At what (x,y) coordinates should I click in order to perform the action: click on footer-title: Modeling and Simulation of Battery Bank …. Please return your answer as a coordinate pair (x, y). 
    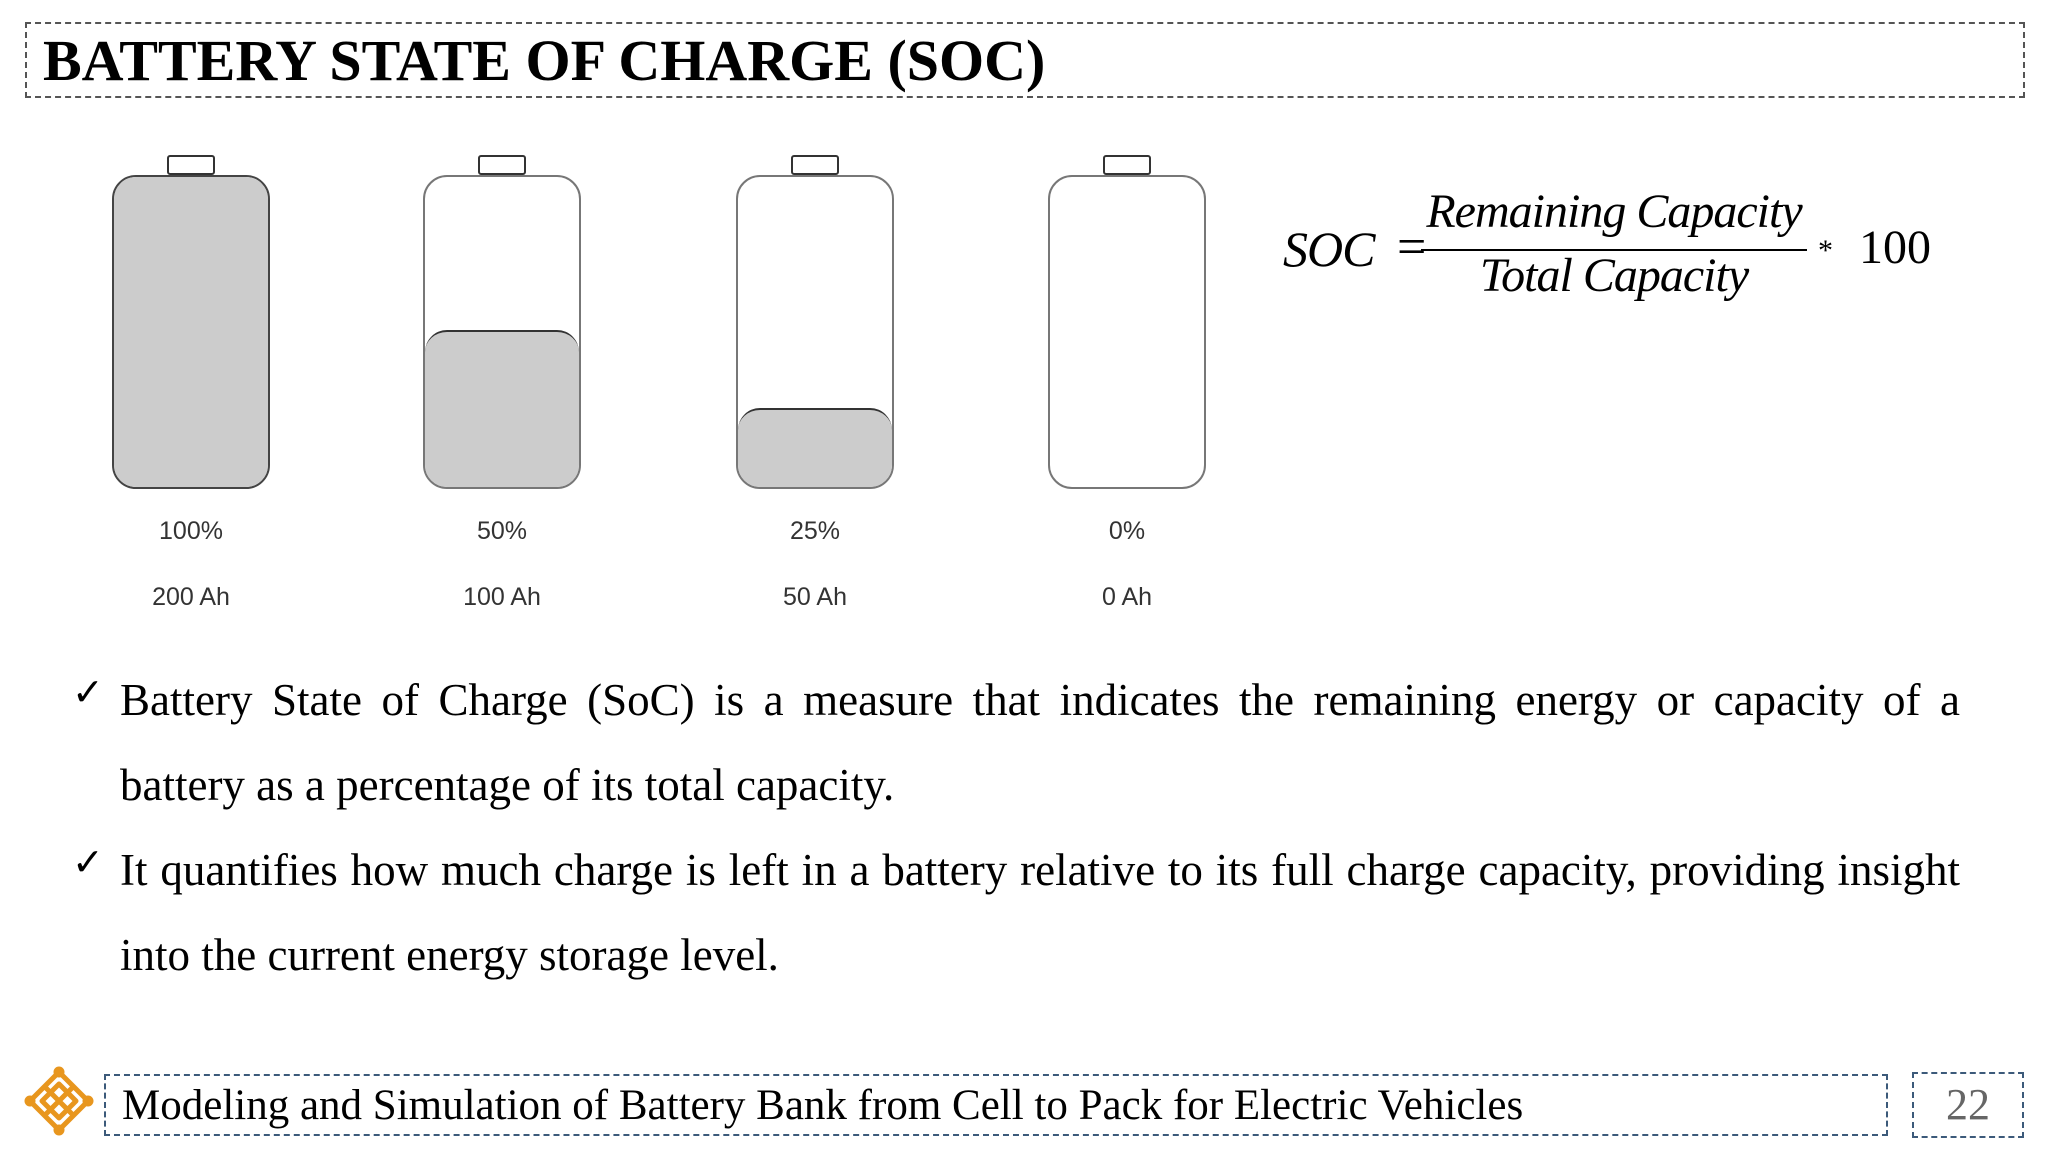
    Looking at the image, I should click on (823, 1105).